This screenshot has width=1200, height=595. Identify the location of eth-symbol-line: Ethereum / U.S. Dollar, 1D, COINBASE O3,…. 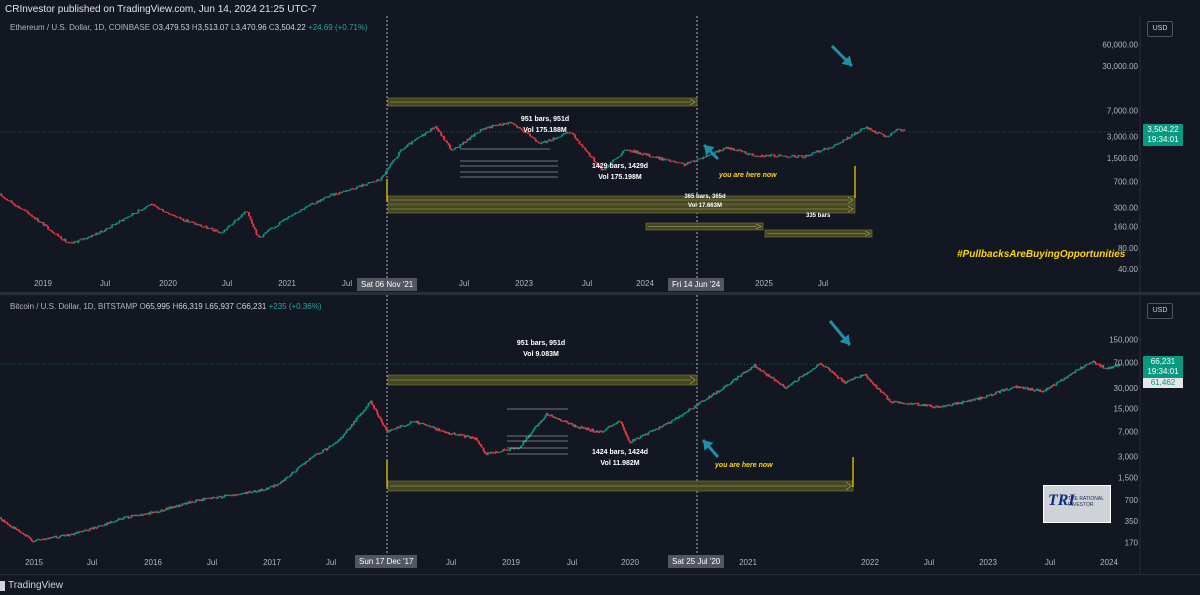
(189, 27).